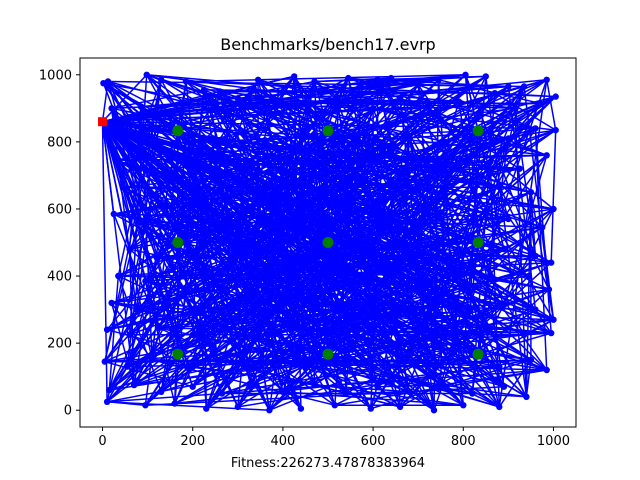 The image size is (640, 480). Describe the element at coordinates (102, 122) in the screenshot. I see `depot-point` at that location.